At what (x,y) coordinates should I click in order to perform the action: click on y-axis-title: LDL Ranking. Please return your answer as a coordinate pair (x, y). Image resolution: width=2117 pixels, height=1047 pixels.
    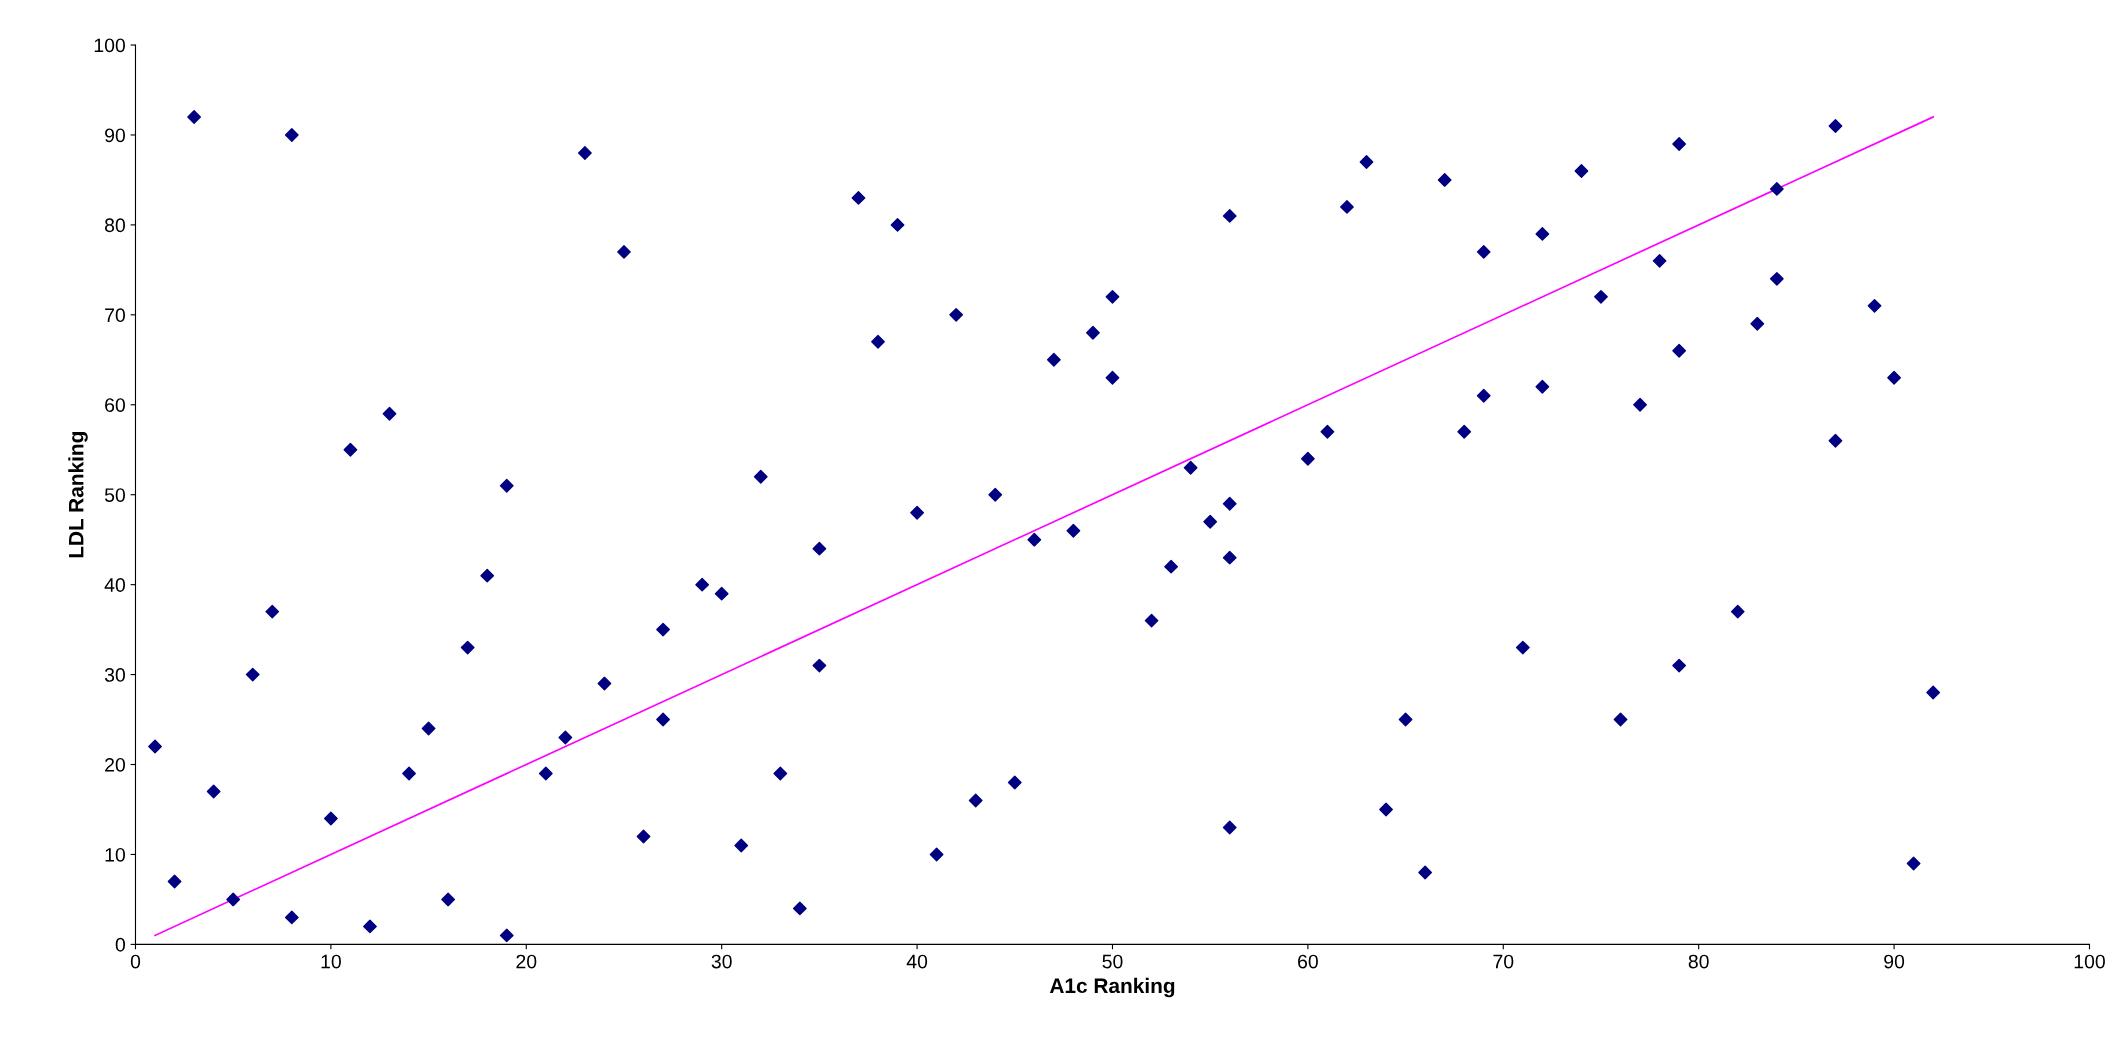
    Looking at the image, I should click on (78, 495).